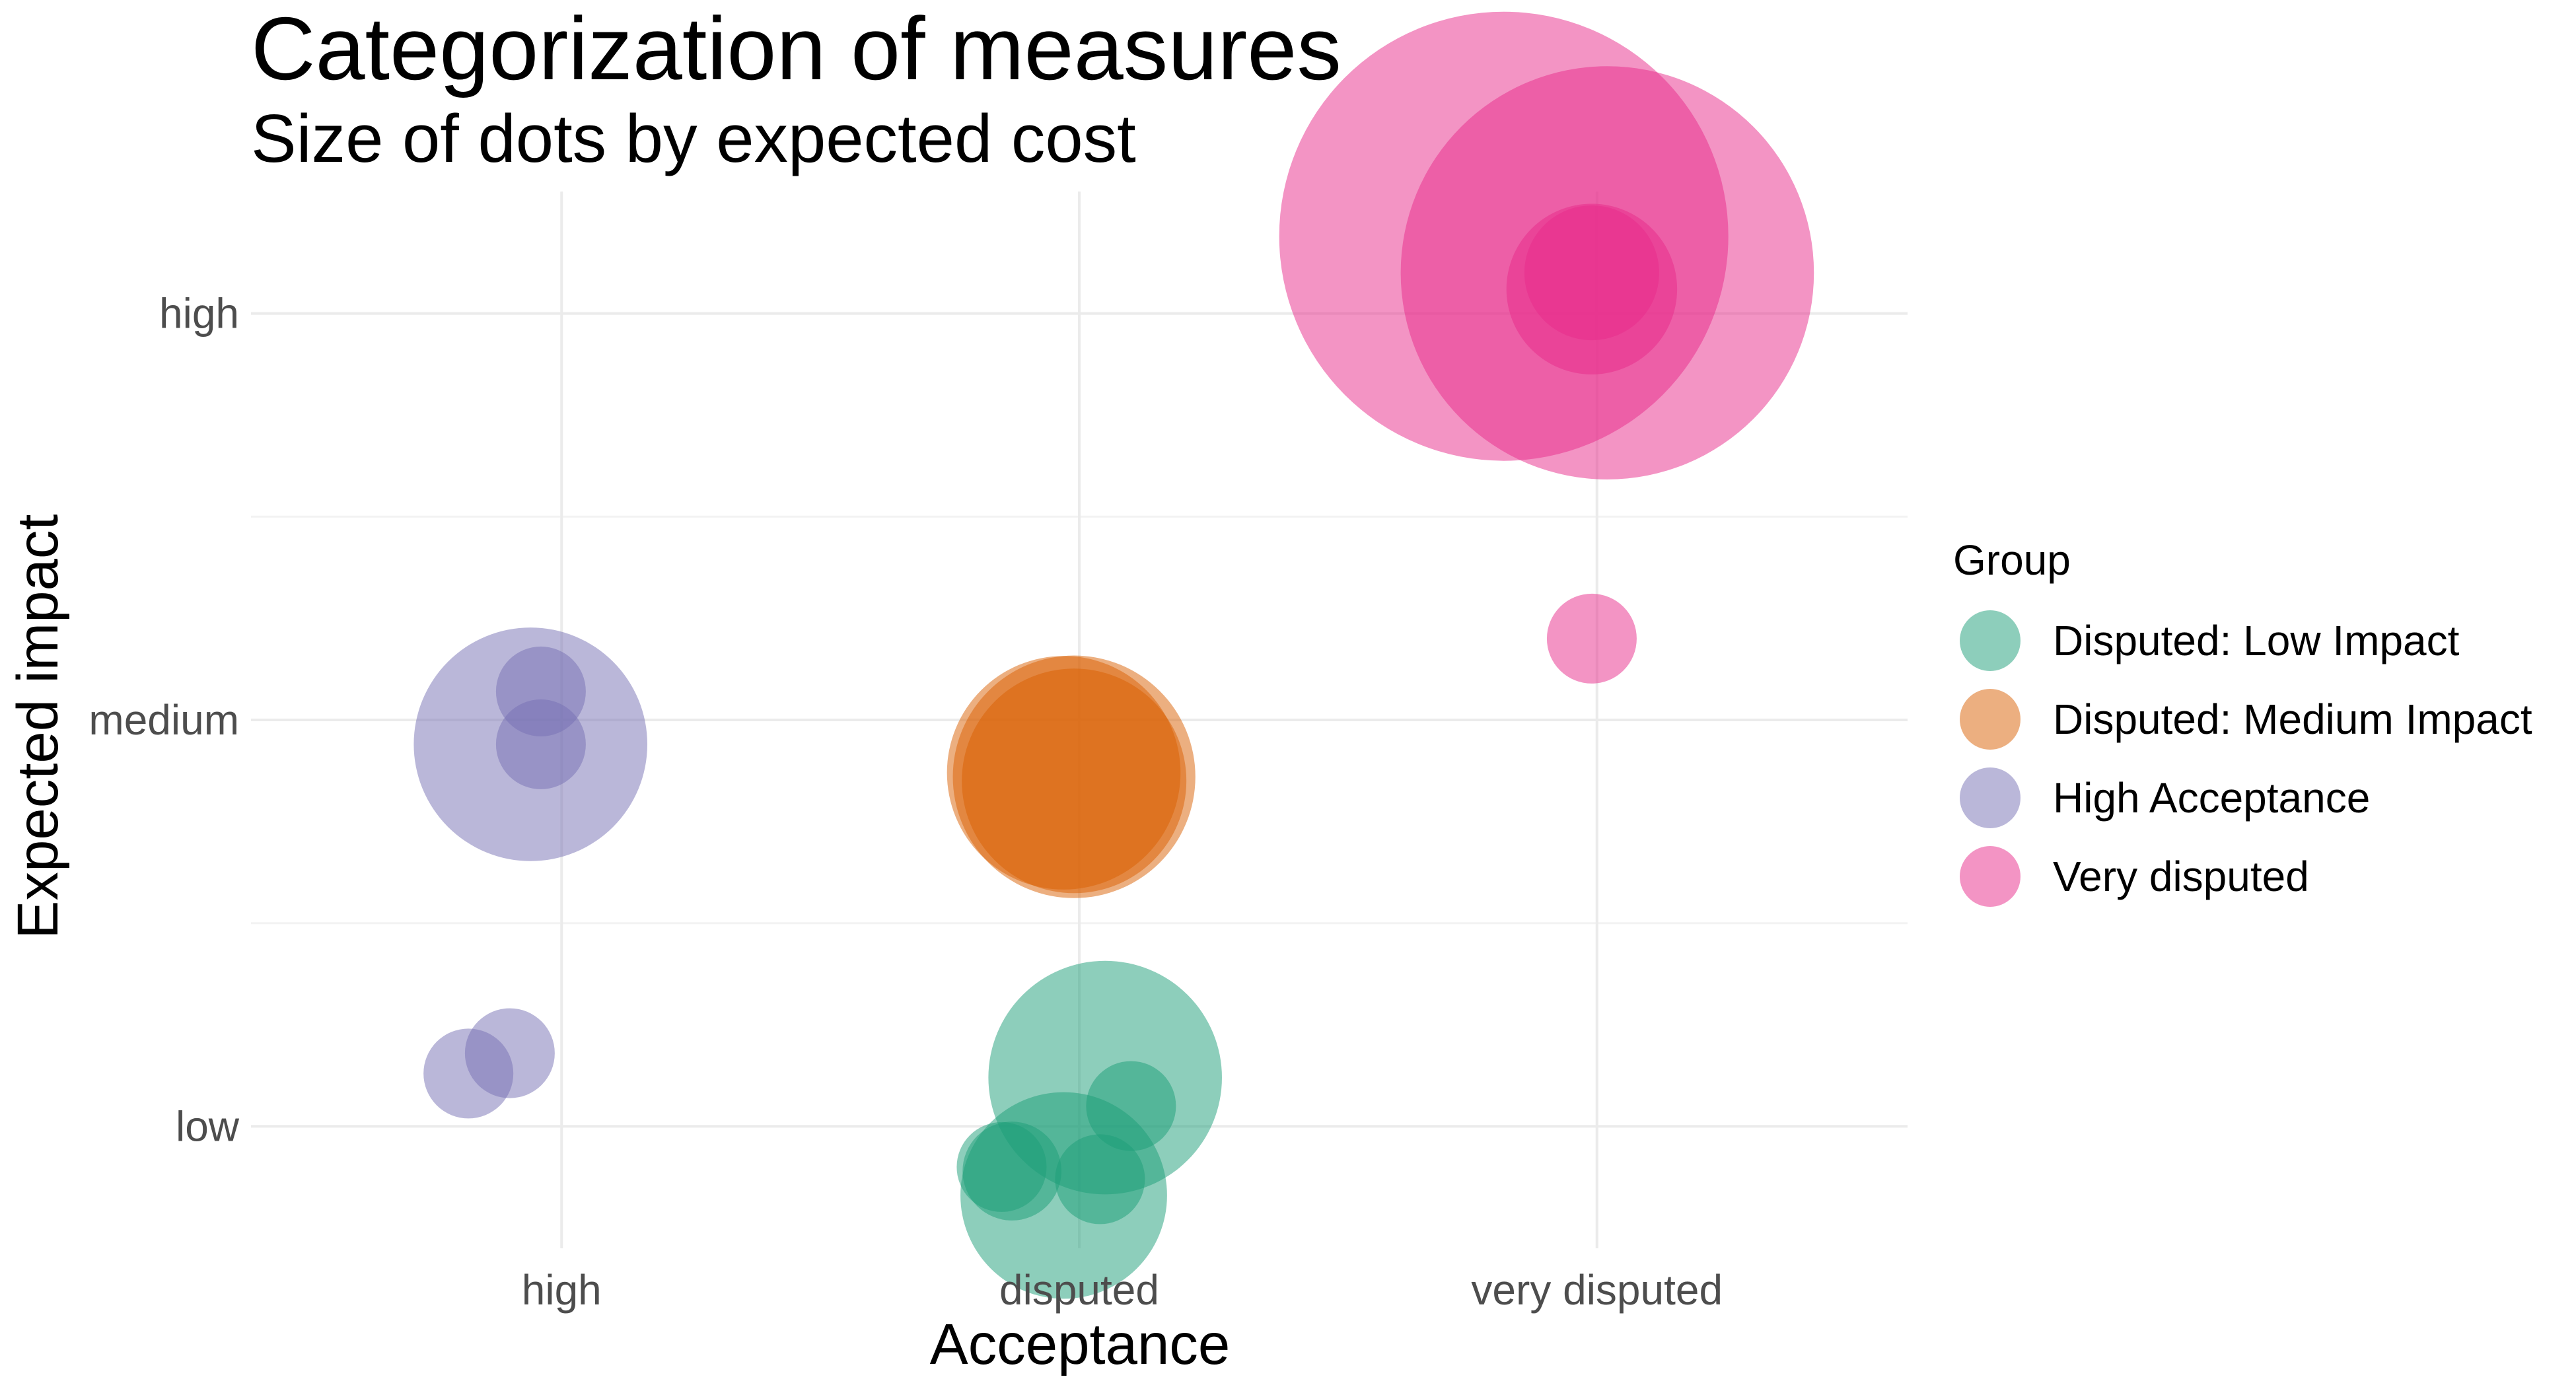 This screenshot has width=2576, height=1387. Describe the element at coordinates (2012, 560) in the screenshot. I see `legend-title: Group` at that location.